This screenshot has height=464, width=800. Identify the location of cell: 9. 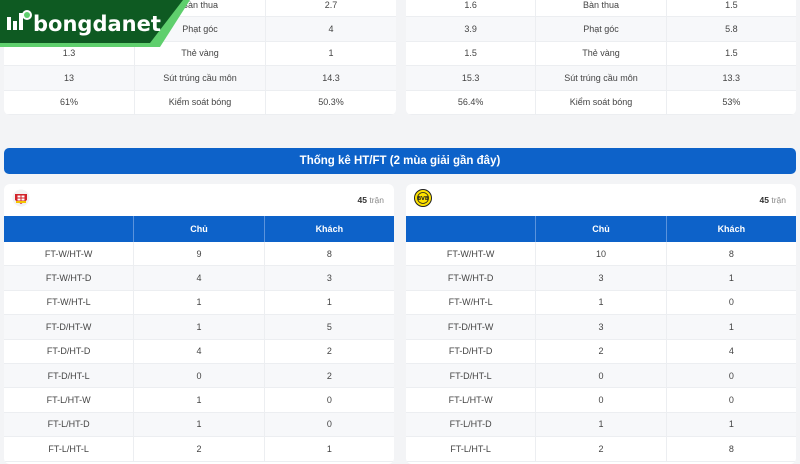
(199, 254).